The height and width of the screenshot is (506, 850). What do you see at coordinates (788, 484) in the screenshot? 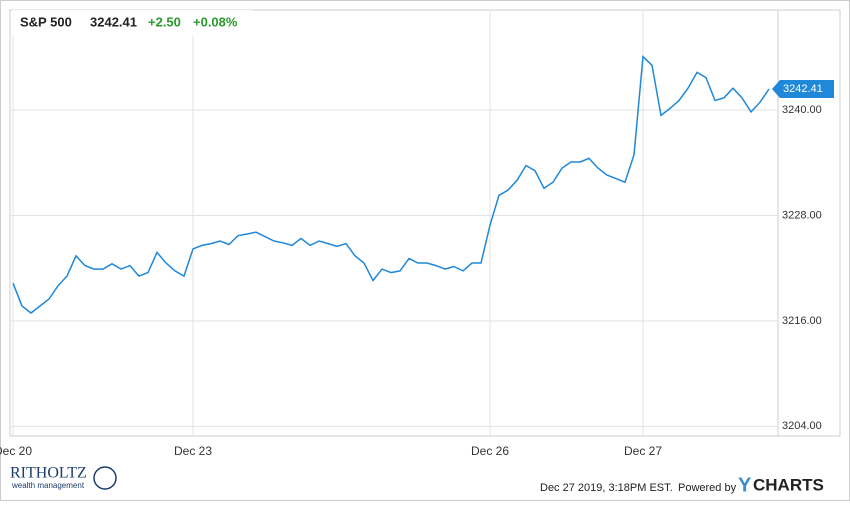
I see `brand-rest: CHARTS` at bounding box center [788, 484].